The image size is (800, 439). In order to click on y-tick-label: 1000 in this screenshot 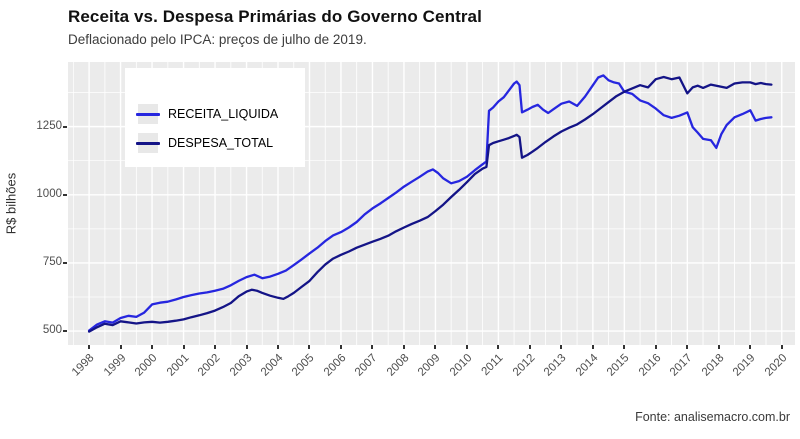, I will do `click(49, 193)`.